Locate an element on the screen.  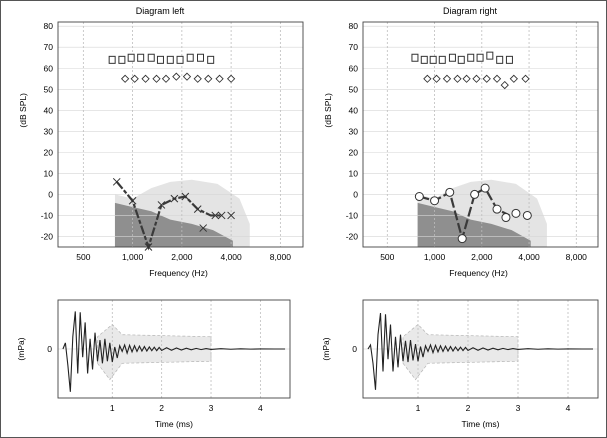
y-zero-label: 0 is located at coordinates (49, 349).